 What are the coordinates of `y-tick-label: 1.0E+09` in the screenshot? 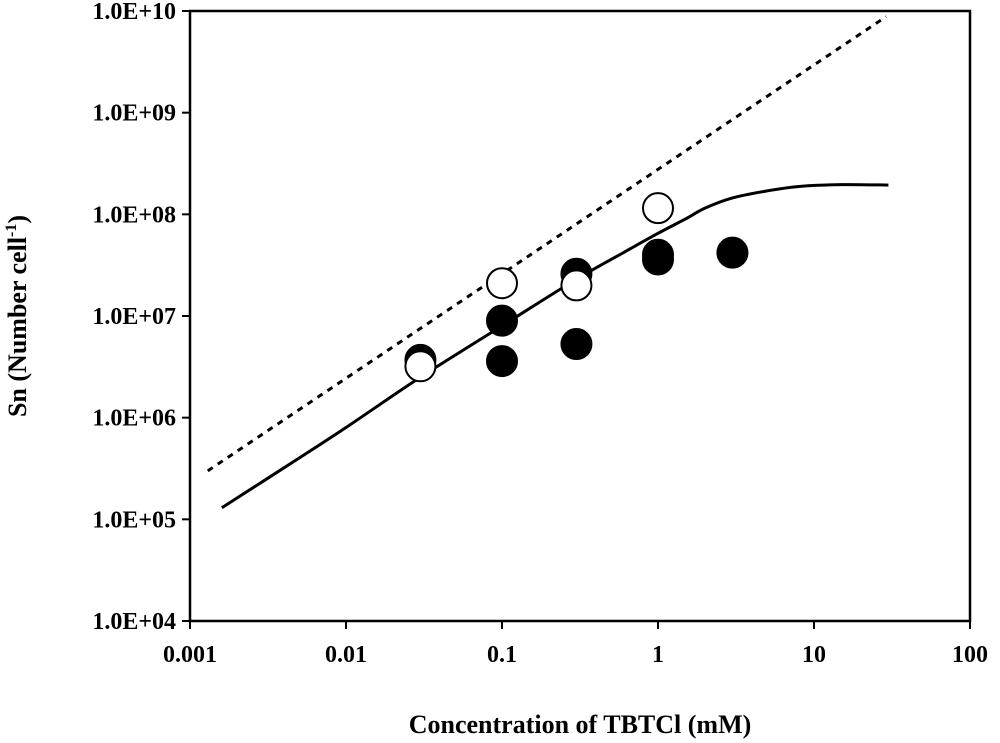 It's located at (134, 114).